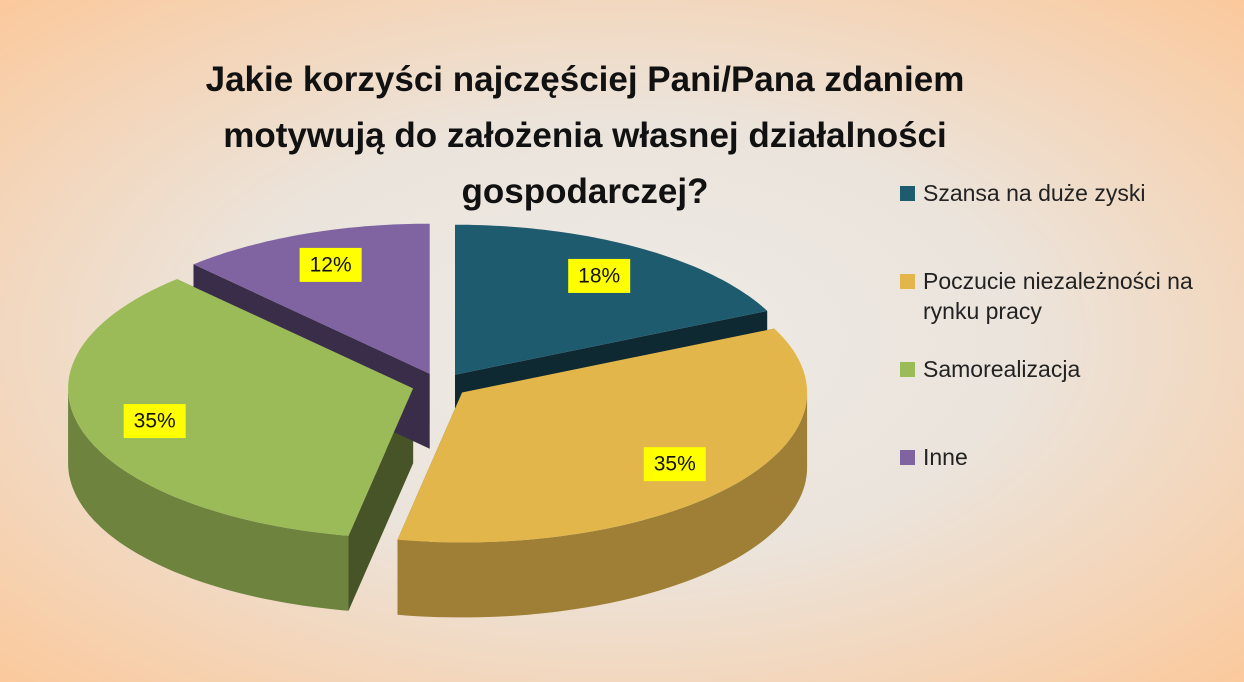  I want to click on legend-item: Poczucie niezależności na rynku pracy, so click(1055, 310).